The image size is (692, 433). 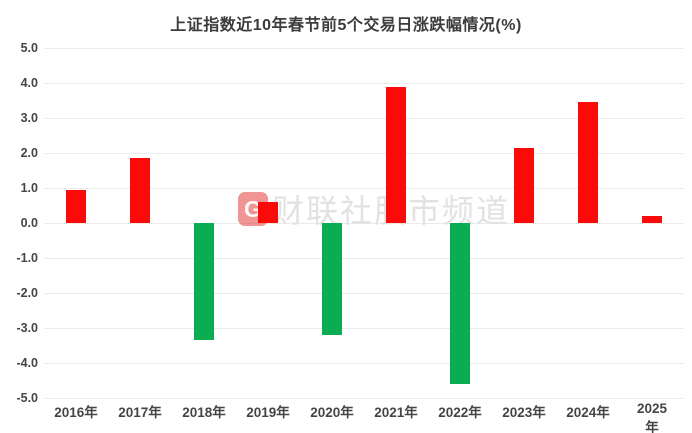 I want to click on bar-2021年, so click(x=396, y=154).